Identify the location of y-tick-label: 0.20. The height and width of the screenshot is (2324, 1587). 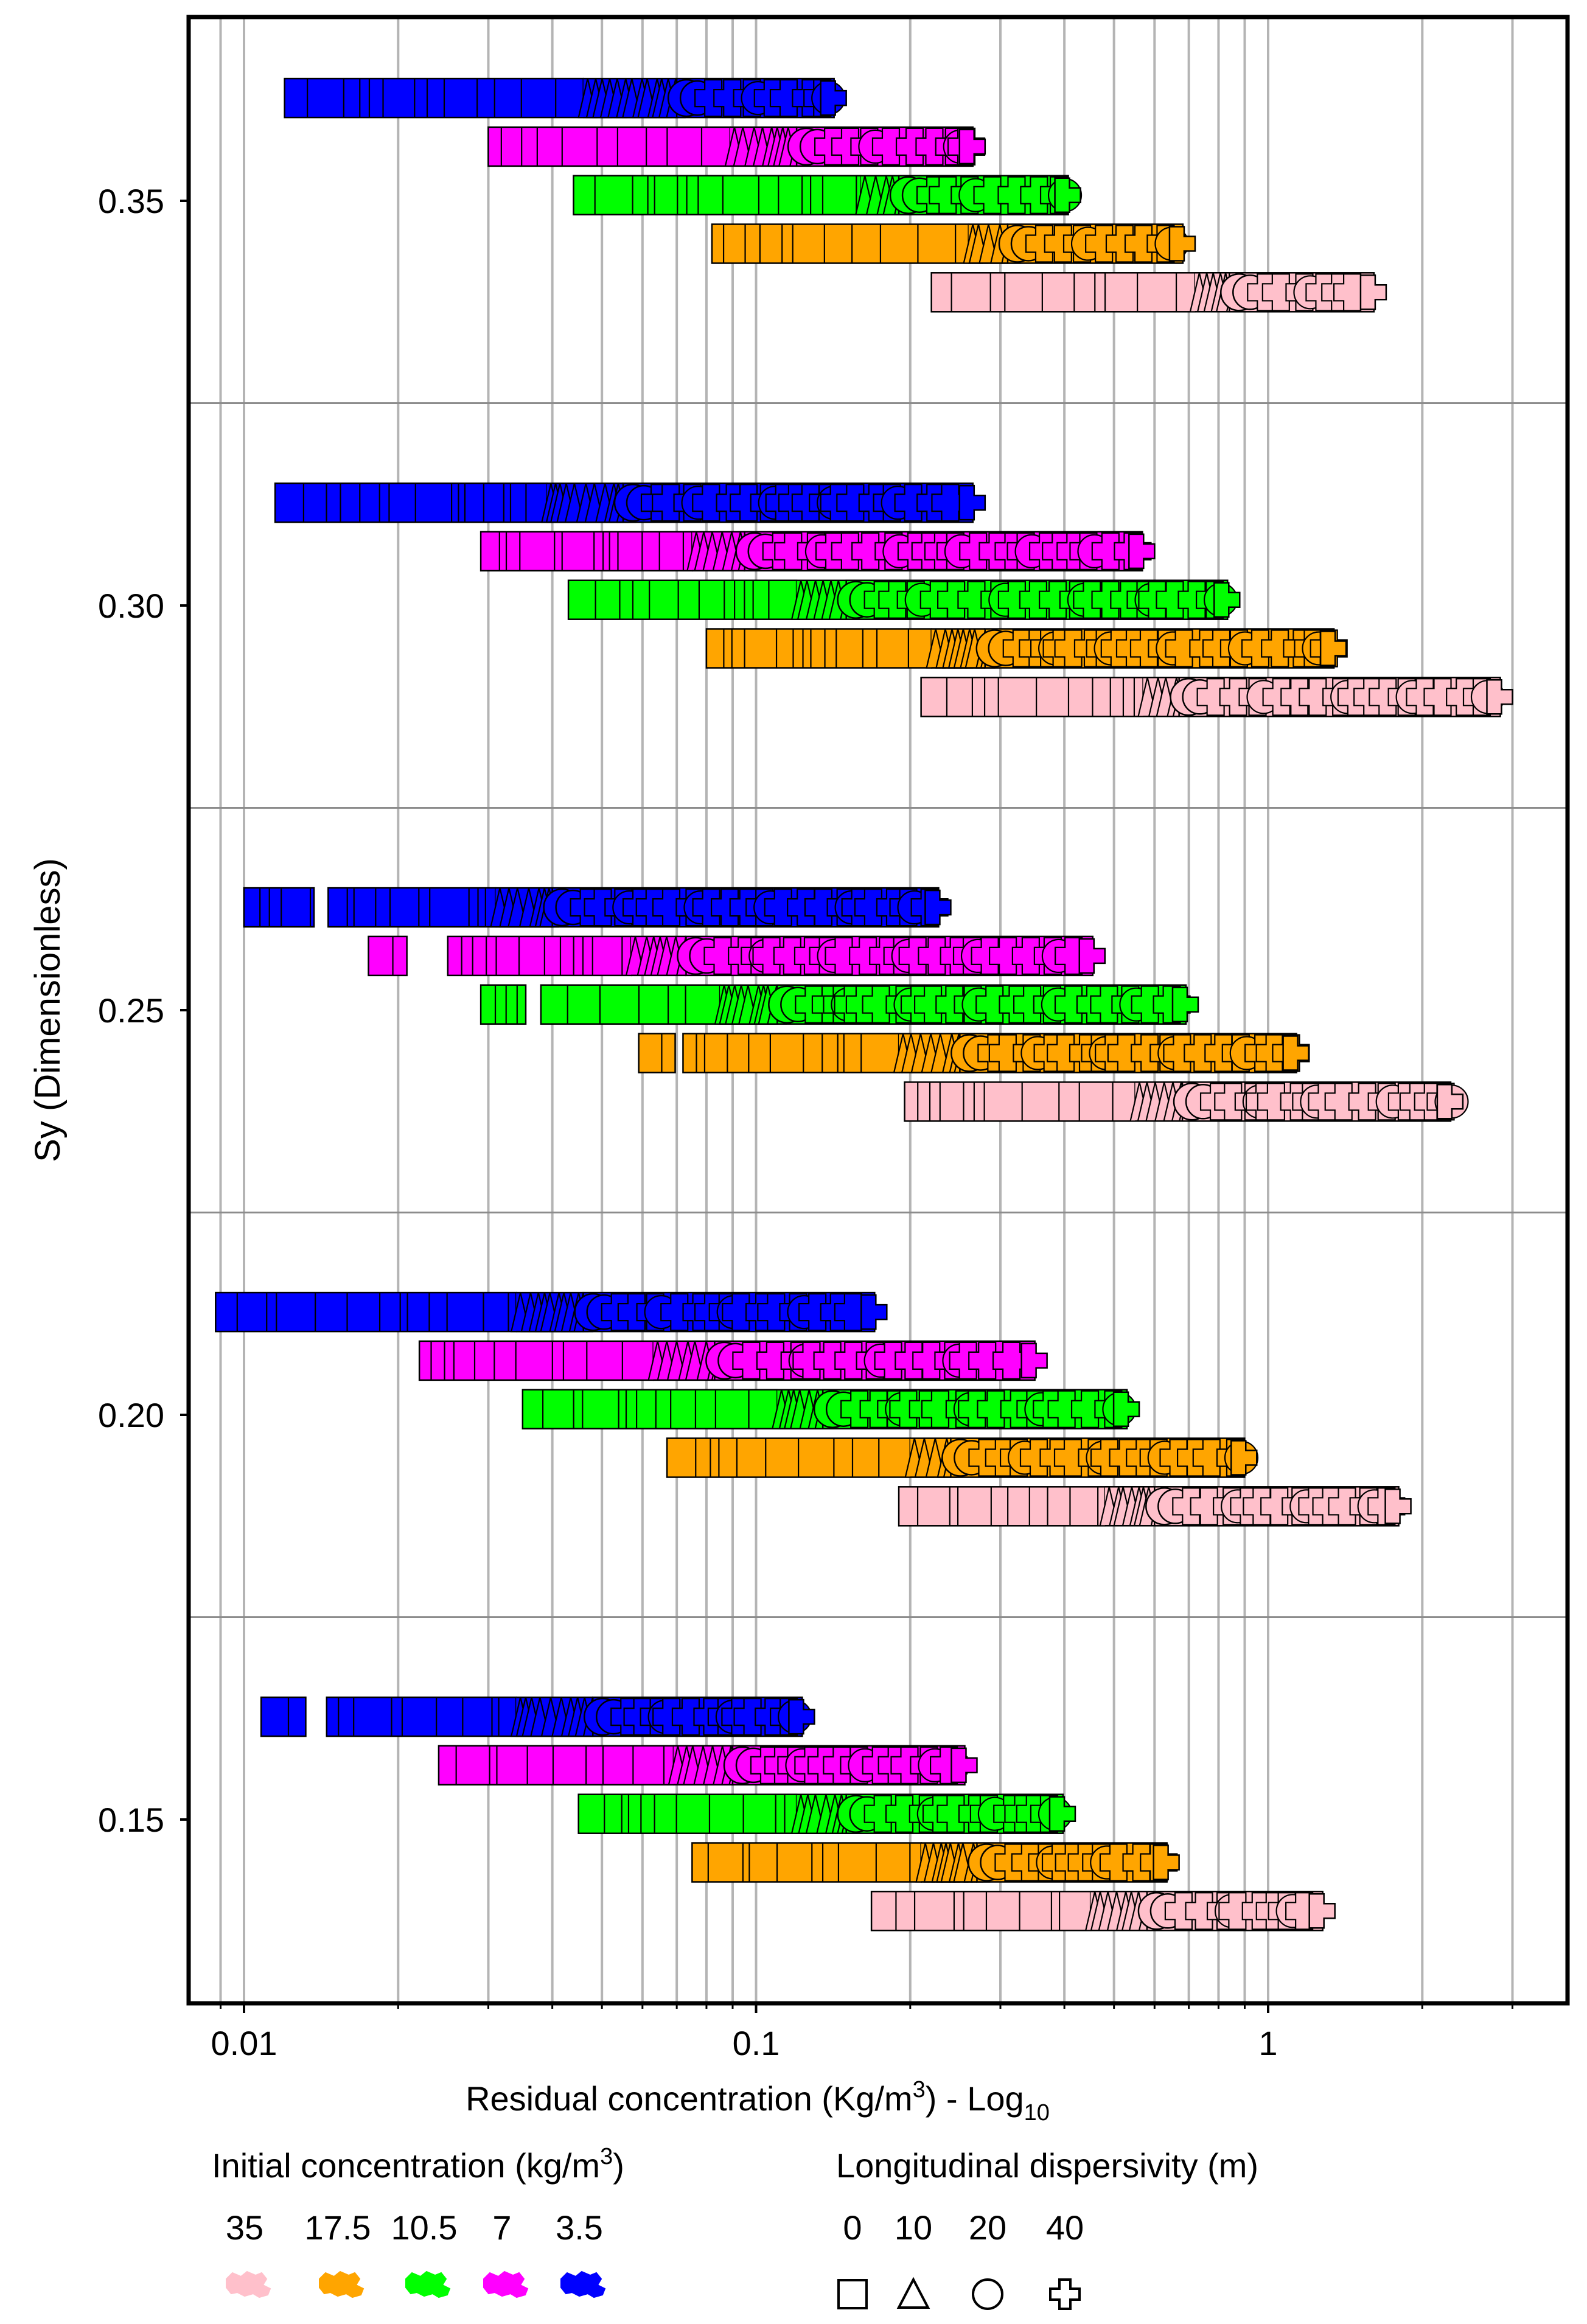
(131, 1415).